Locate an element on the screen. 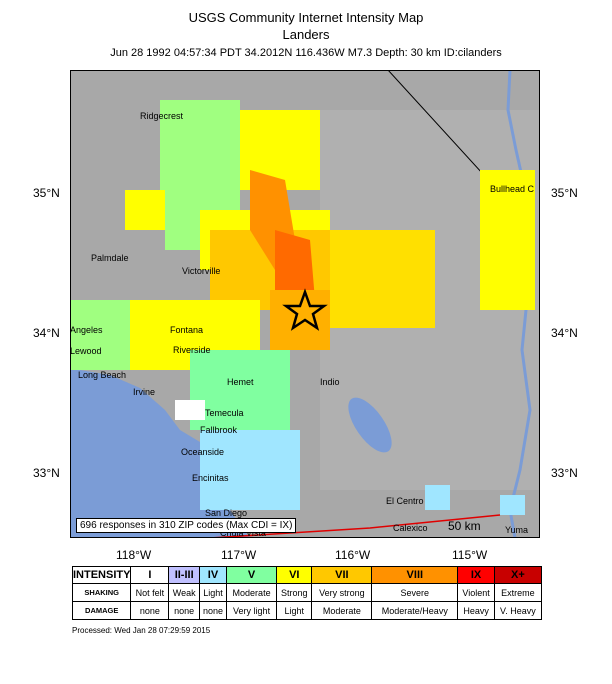 The image size is (612, 684). legend-damage-cell: Moderate/Heavy is located at coordinates (415, 610).